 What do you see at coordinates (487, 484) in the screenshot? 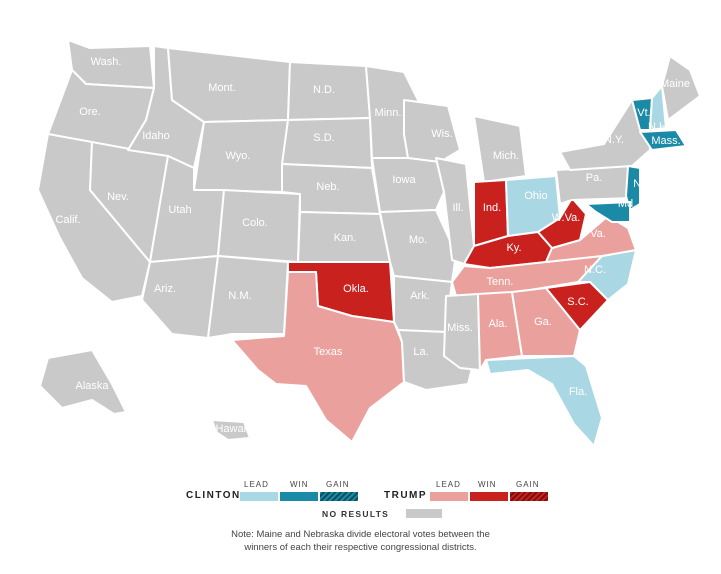
I see `legend-trump-win-label: WIN` at bounding box center [487, 484].